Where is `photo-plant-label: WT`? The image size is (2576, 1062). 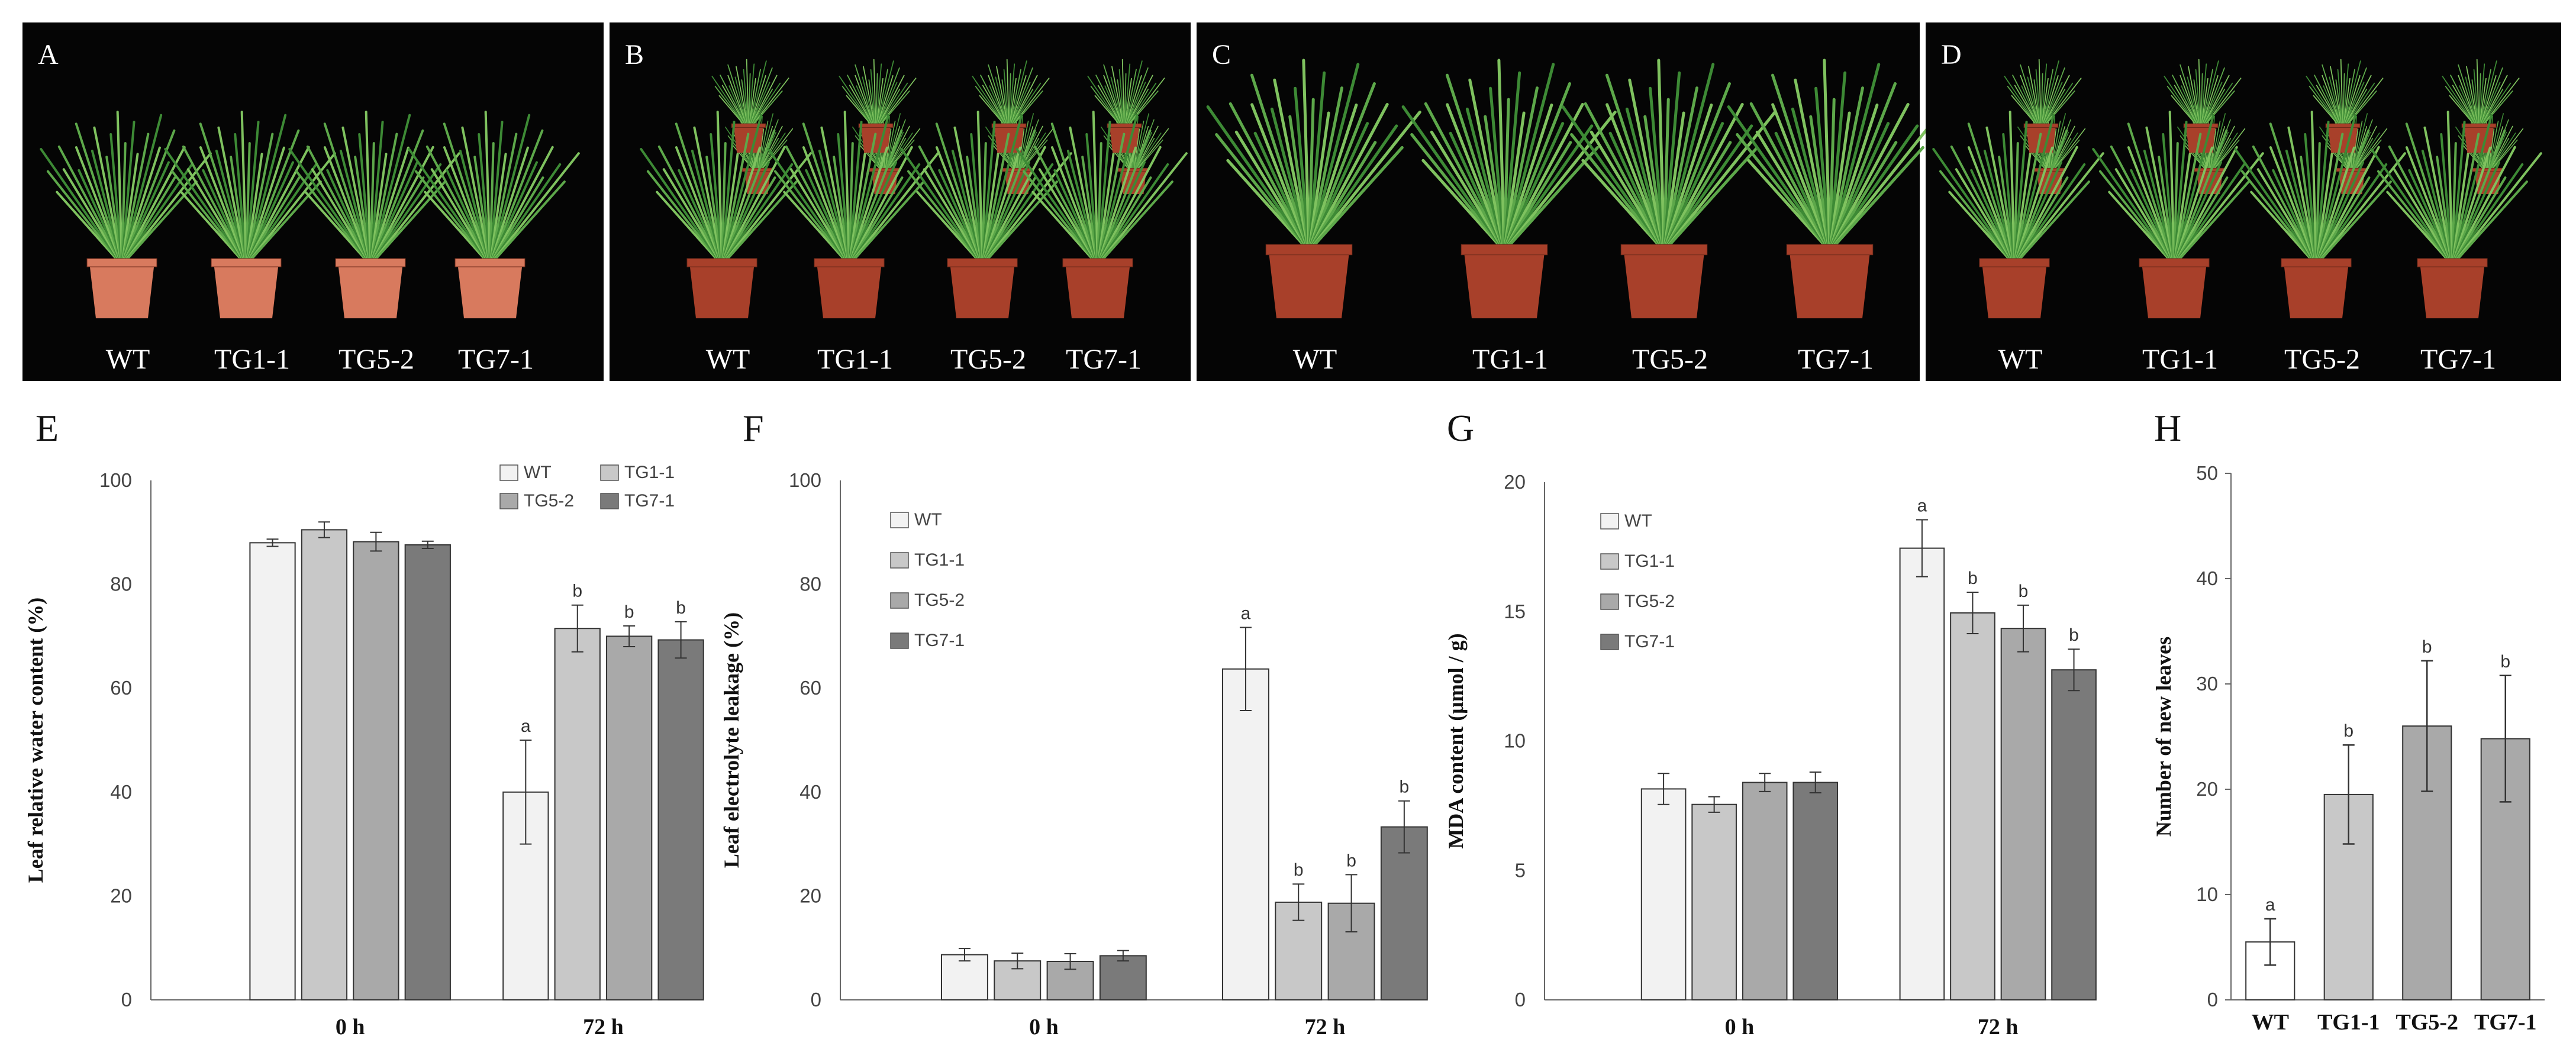
photo-plant-label: WT is located at coordinates (1315, 359).